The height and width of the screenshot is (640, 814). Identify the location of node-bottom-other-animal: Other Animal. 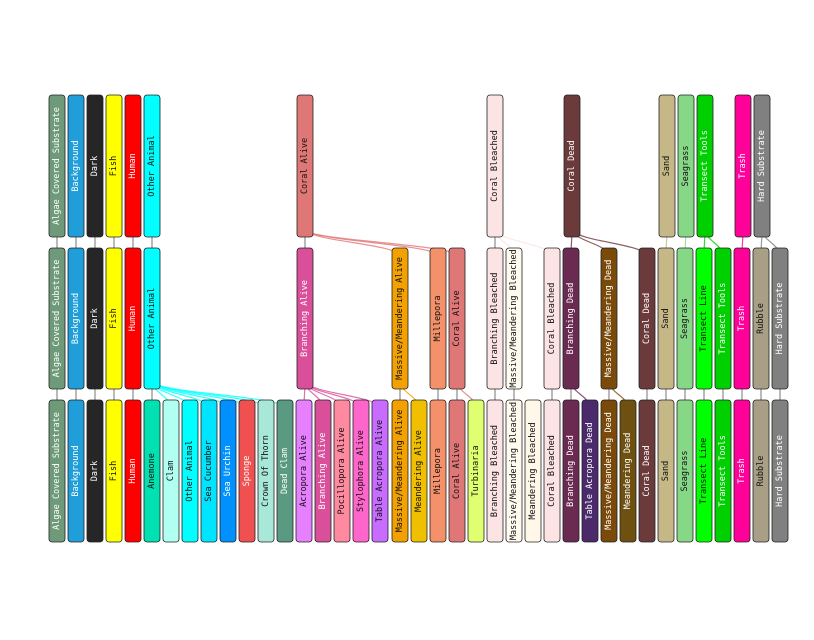
(190, 471).